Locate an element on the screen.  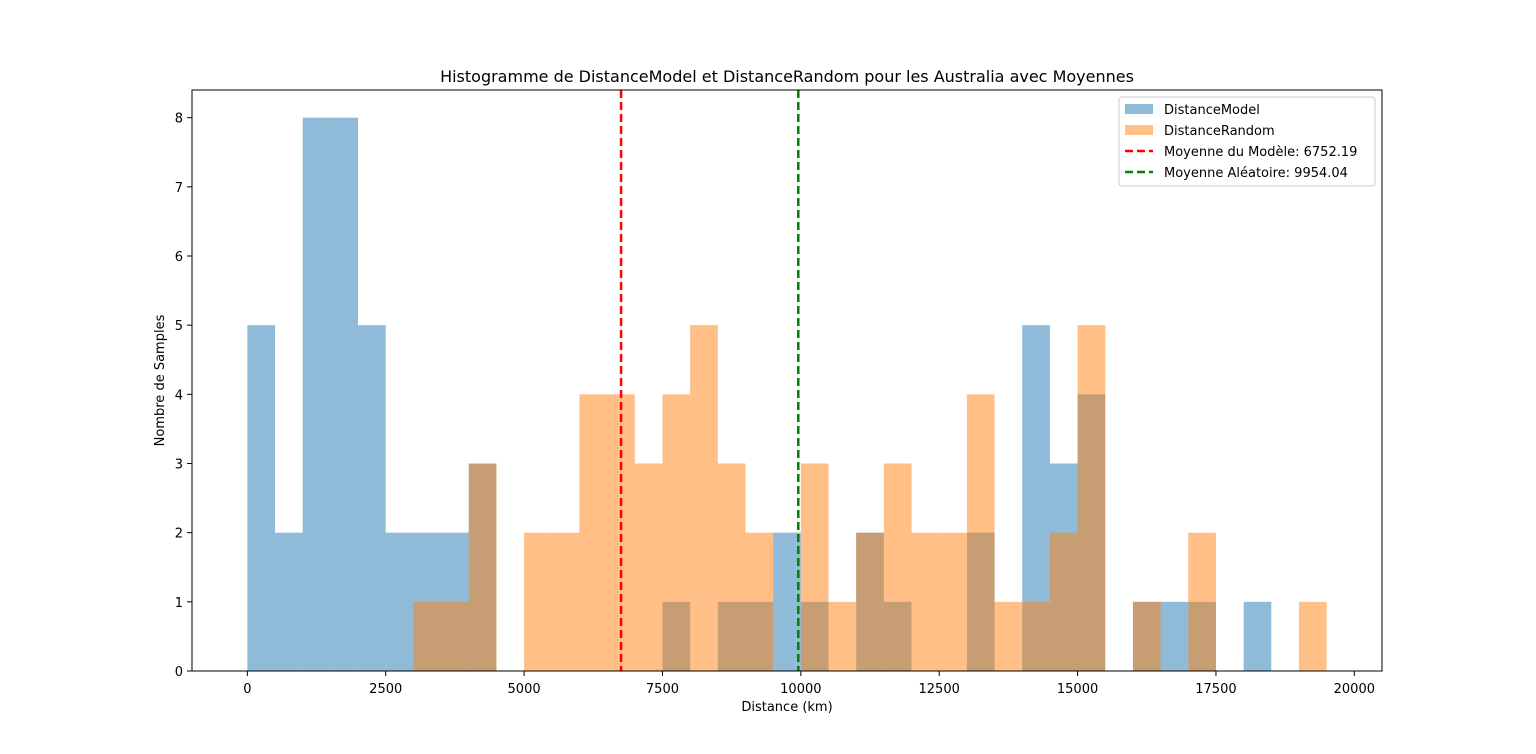
y-tick-label: 4 is located at coordinates (179, 395).